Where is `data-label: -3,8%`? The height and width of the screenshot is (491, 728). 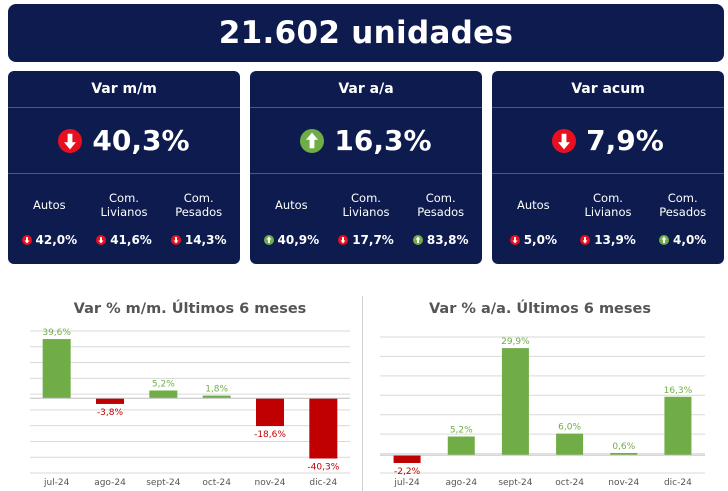 data-label: -3,8% is located at coordinates (110, 413).